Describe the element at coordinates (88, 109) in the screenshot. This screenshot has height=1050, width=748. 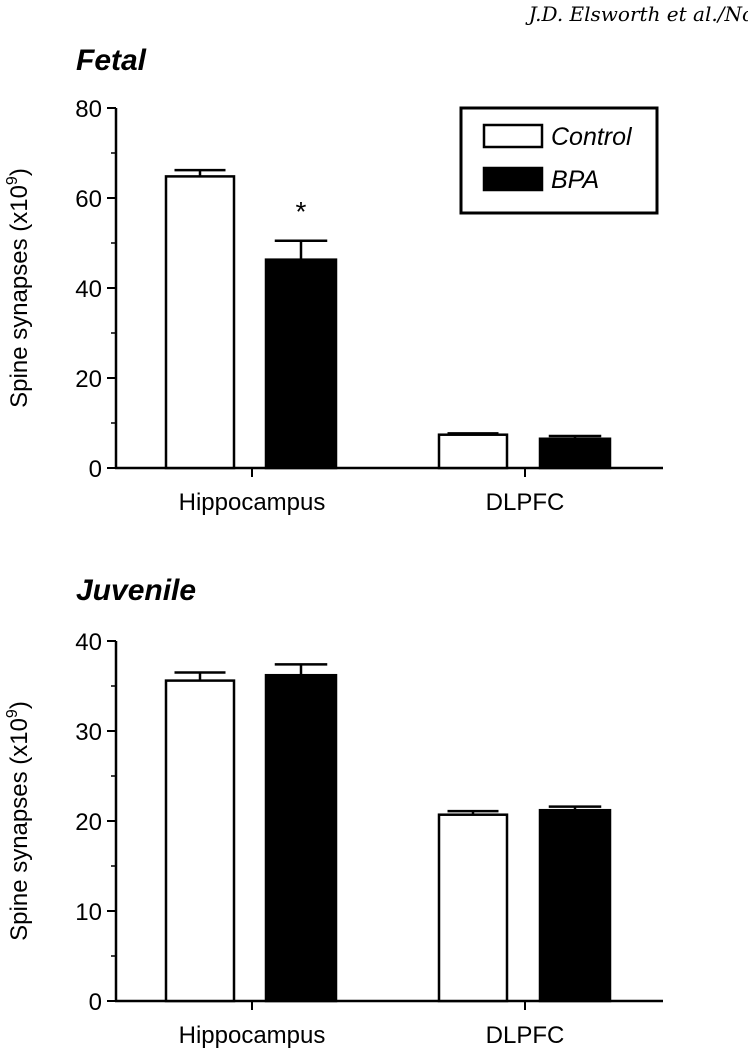
I see `y-tick-label: 80` at that location.